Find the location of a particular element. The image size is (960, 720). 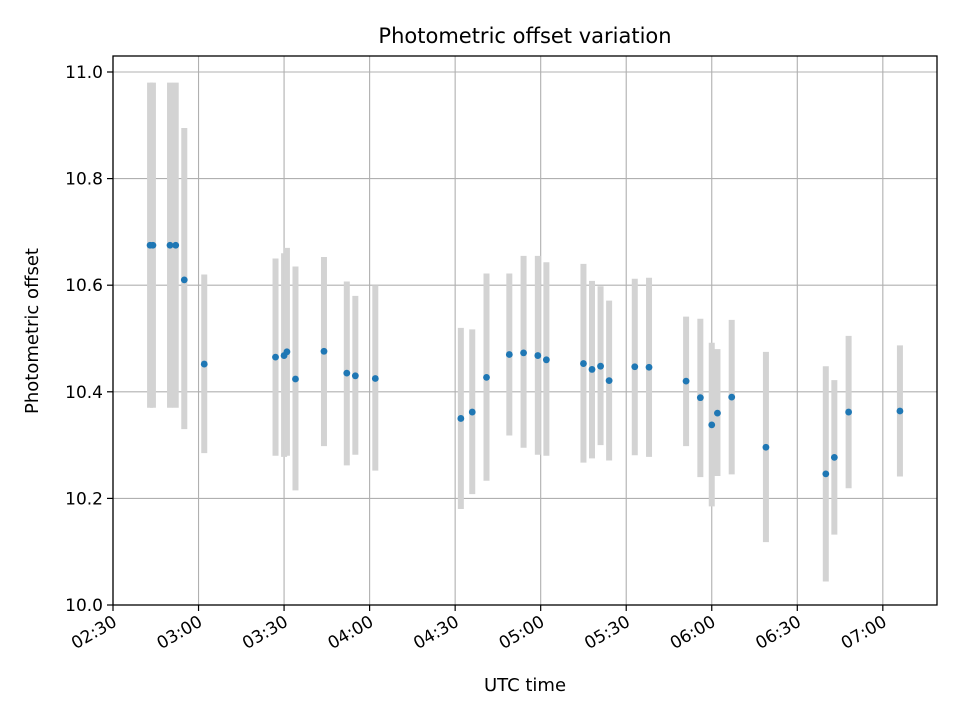

y-tick-label: 10.8 is located at coordinates (84, 180).